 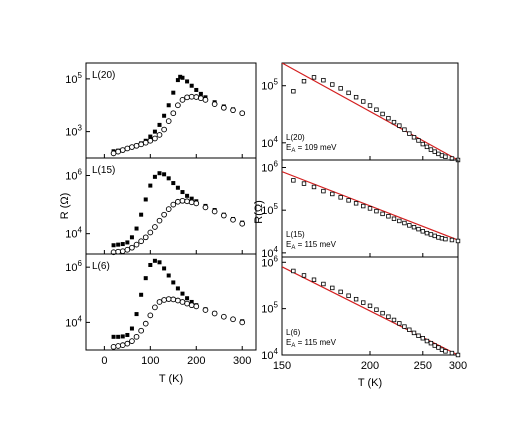 What do you see at coordinates (104, 361) in the screenshot?
I see `x-tick-label: 0` at bounding box center [104, 361].